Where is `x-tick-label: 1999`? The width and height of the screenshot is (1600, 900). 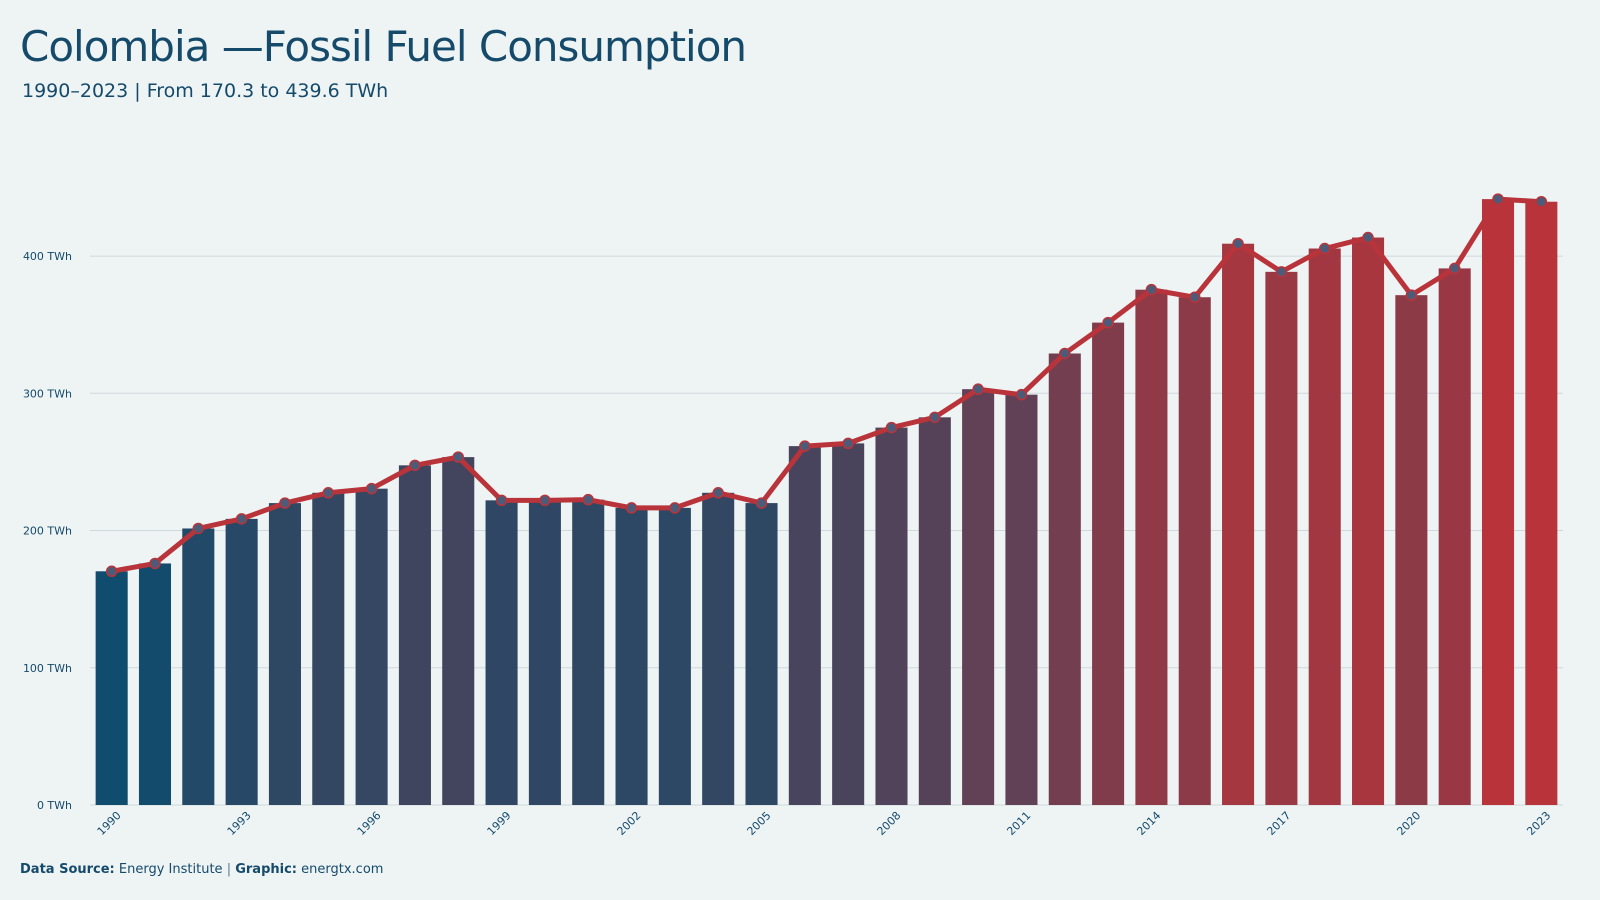 x-tick-label: 1999 is located at coordinates (499, 823).